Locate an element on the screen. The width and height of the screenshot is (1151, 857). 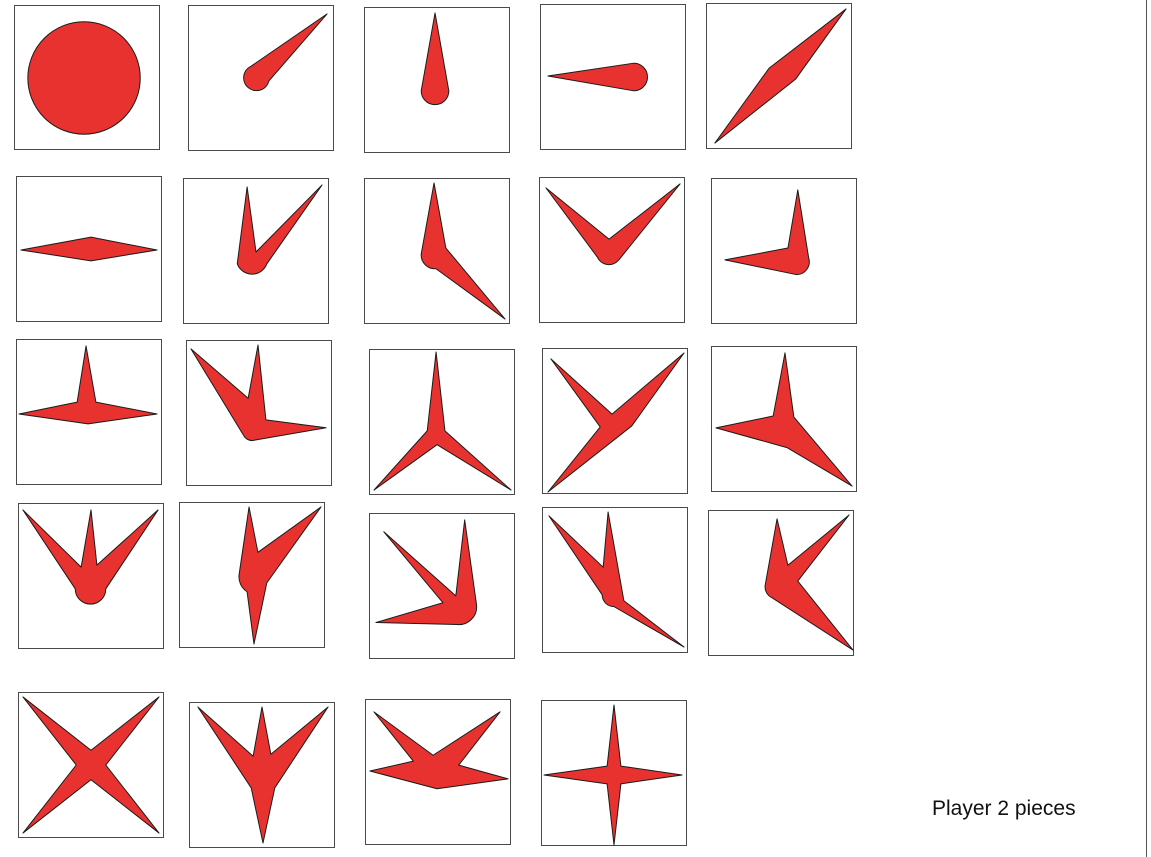
three-point-ul-up-downright-icon is located at coordinates (616, 579).